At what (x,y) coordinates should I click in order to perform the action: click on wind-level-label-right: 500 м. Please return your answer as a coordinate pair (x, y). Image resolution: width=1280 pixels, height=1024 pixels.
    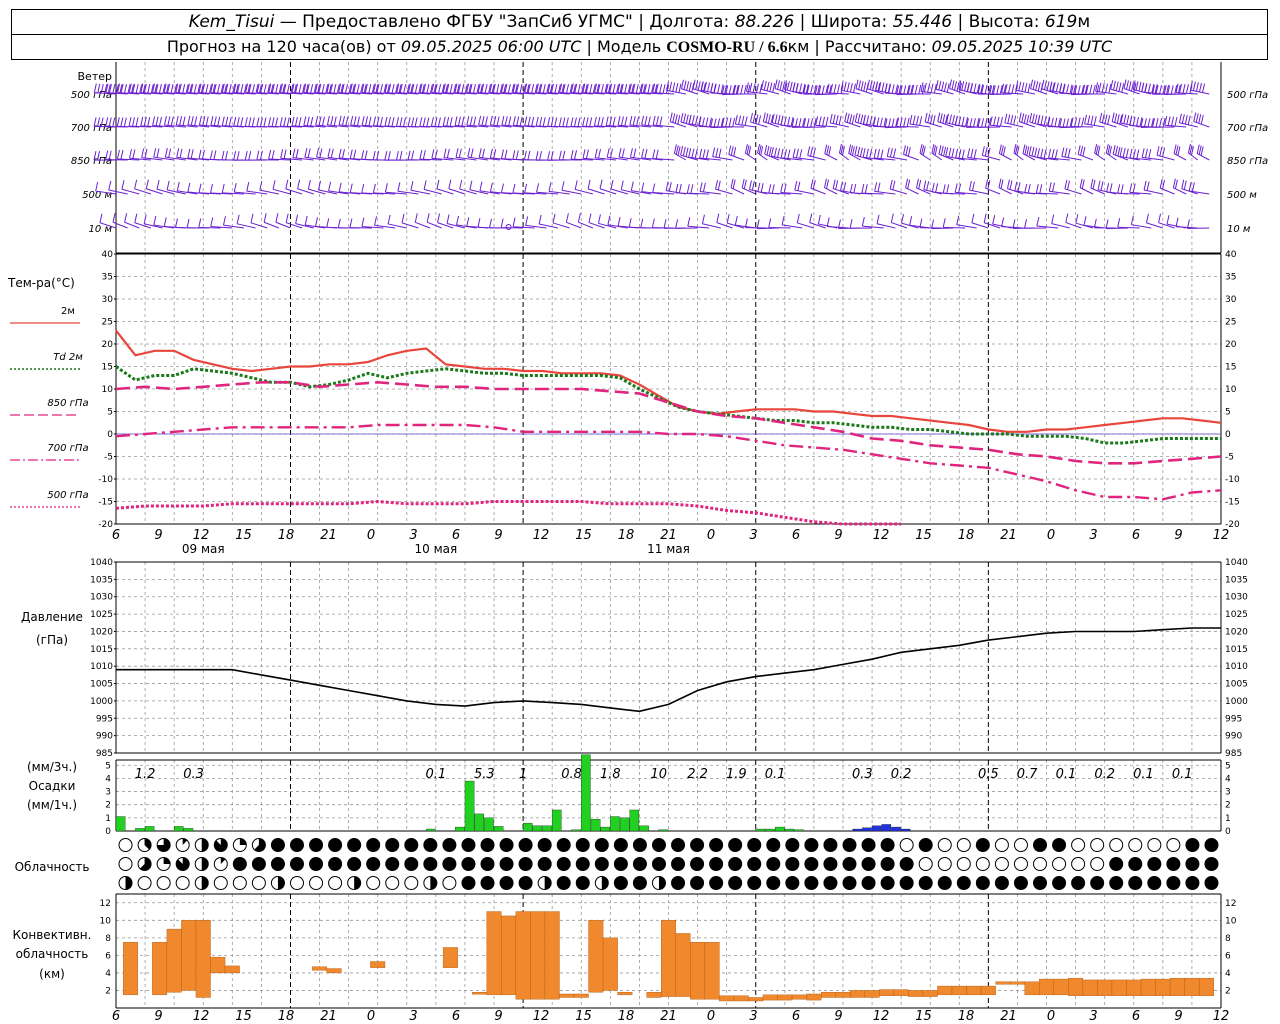
    Looking at the image, I should click on (1242, 195).